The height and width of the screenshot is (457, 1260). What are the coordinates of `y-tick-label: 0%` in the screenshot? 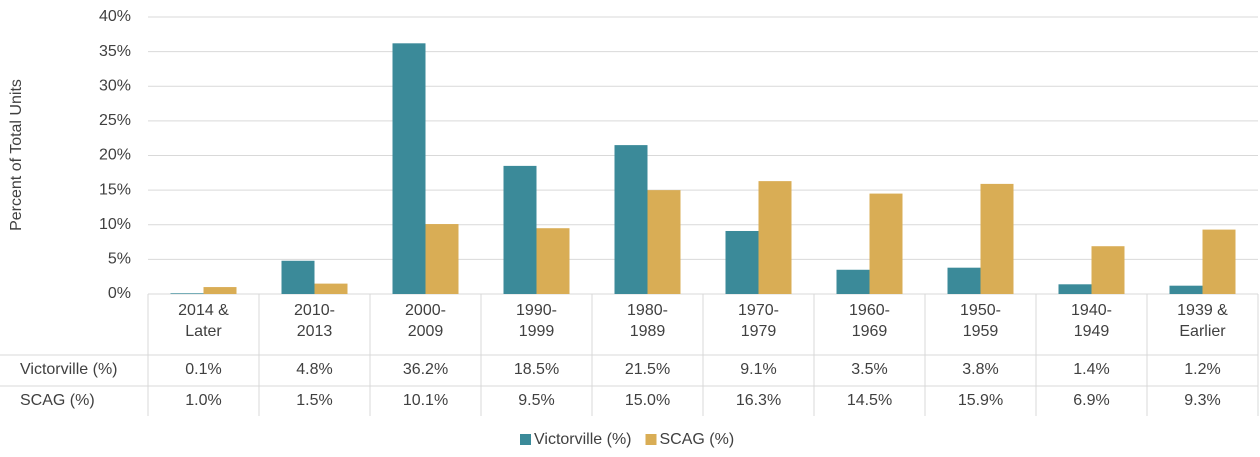 It's located at (119, 293).